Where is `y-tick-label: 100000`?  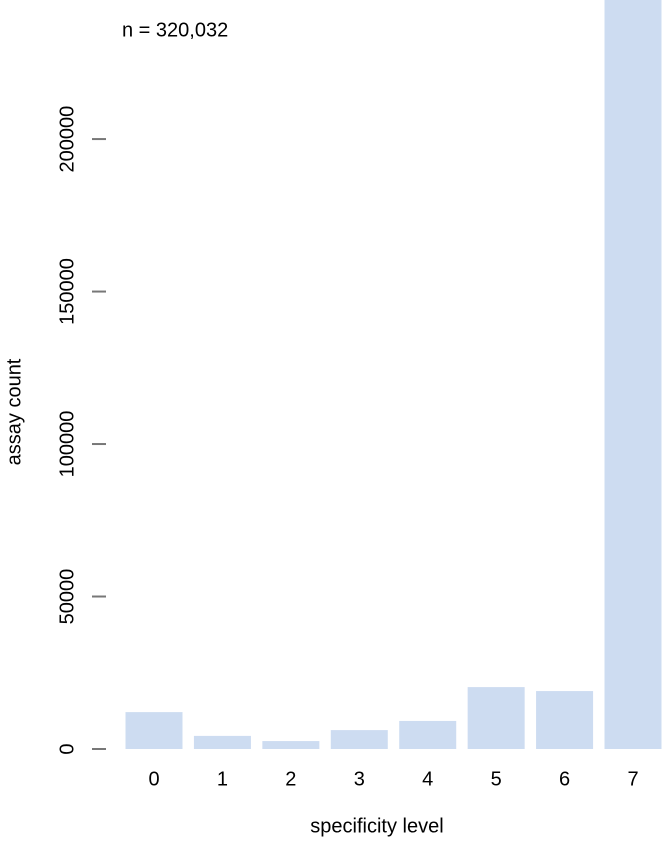
y-tick-label: 100000 is located at coordinates (67, 444).